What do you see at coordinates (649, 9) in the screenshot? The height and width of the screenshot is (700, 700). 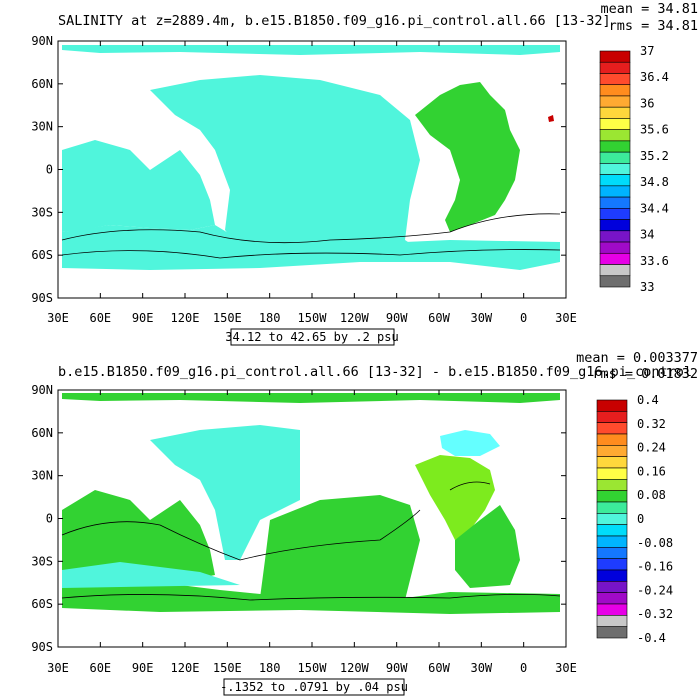 I see `panel-1-mean: mean = 34.81` at bounding box center [649, 9].